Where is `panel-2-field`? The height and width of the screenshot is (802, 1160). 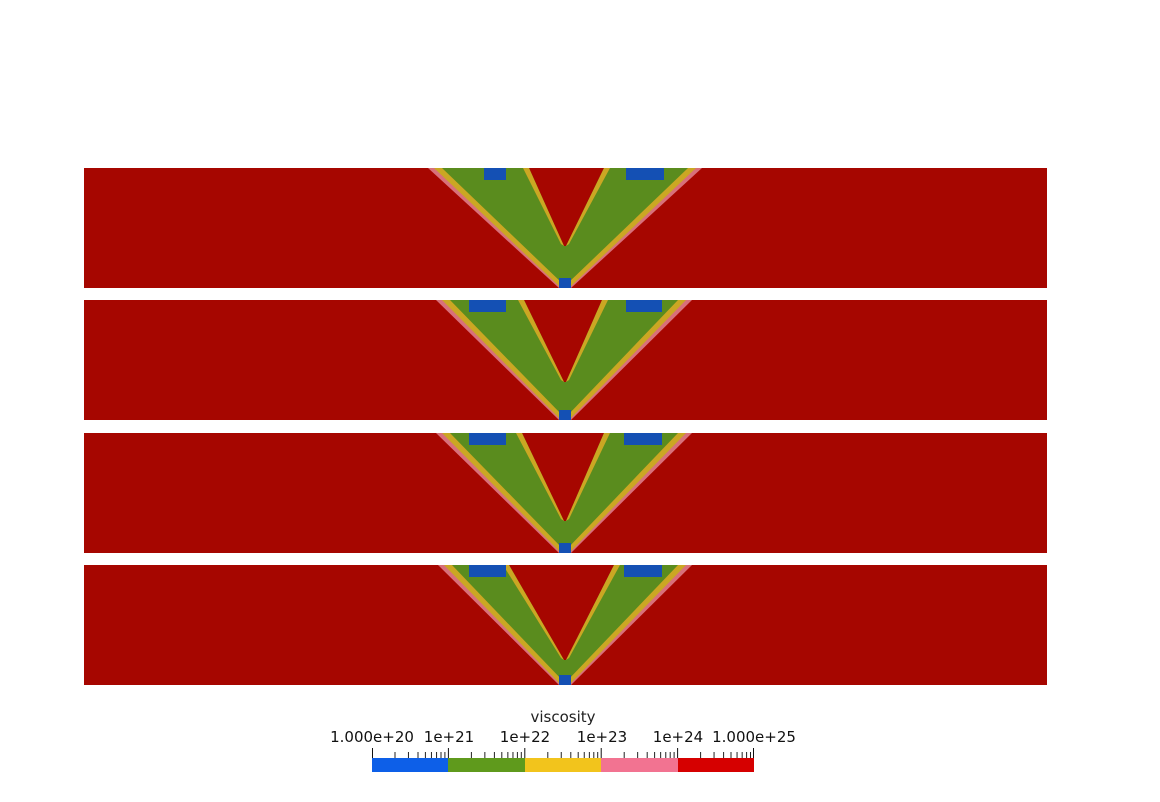 panel-2-field is located at coordinates (565, 360).